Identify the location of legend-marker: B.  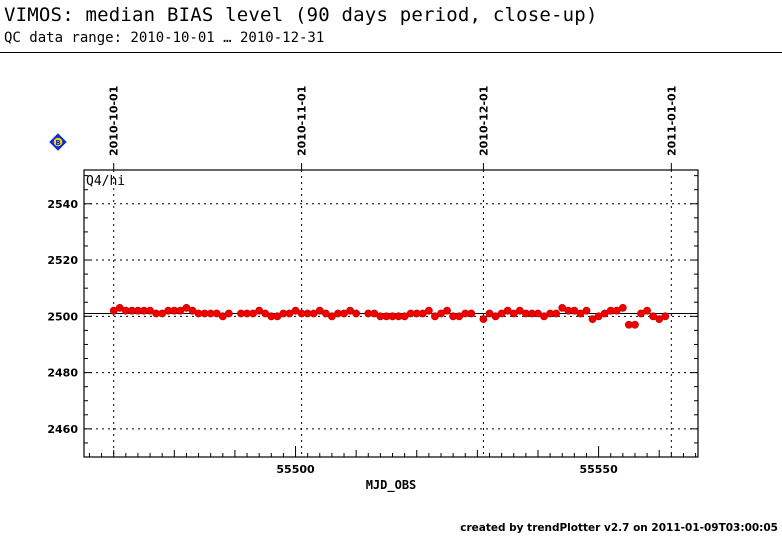
(58, 142).